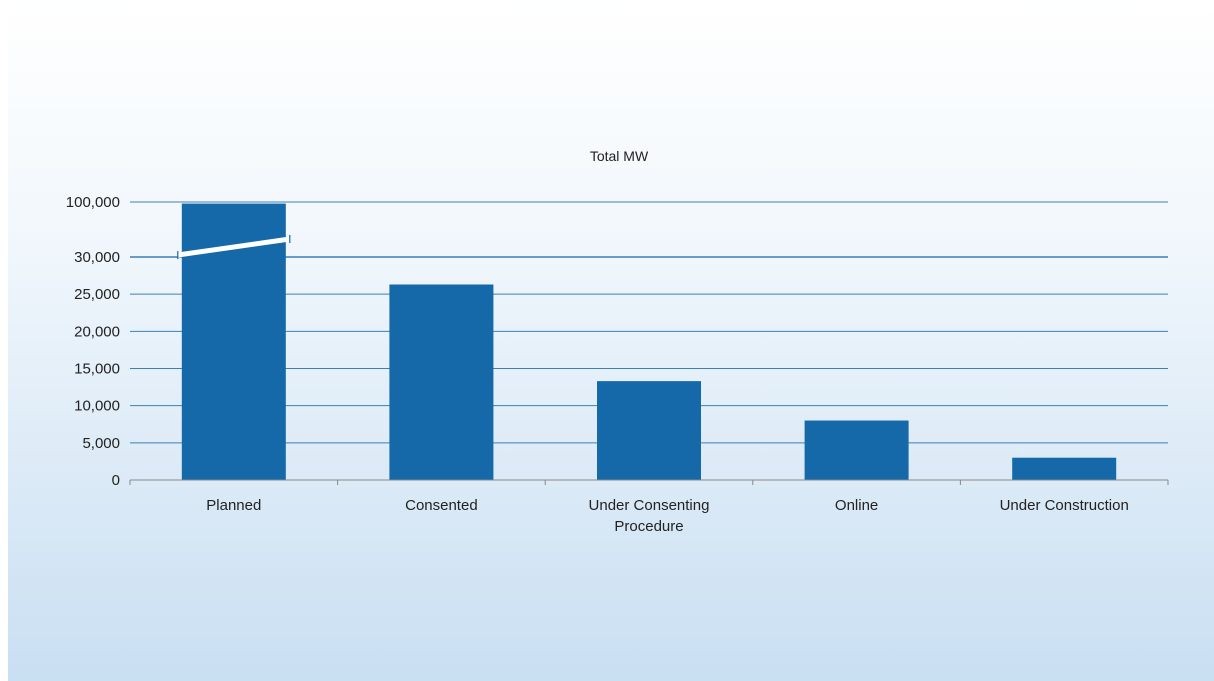 The image size is (1214, 681). What do you see at coordinates (97, 331) in the screenshot?
I see `y-tick-label: 20,000` at bounding box center [97, 331].